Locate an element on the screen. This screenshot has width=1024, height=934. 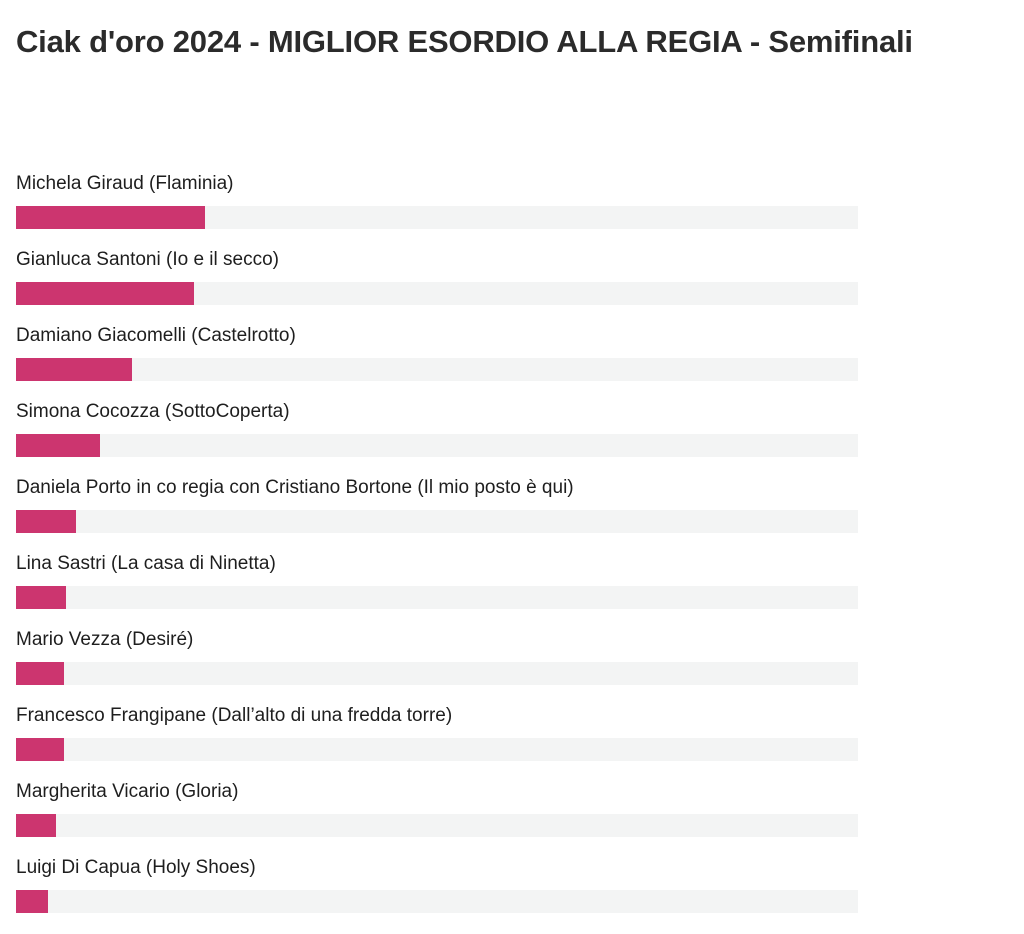
poll-answer: Mario Vezza (Desiré) is located at coordinates (437, 662).